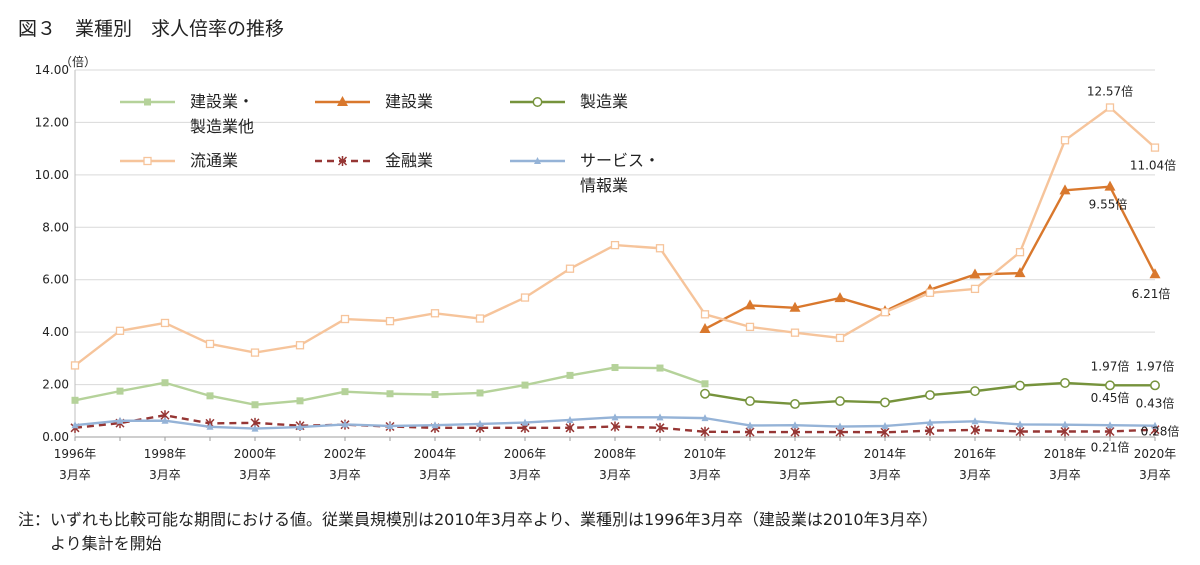  I want to click on legend-item-seizo: 製造業, so click(569, 101).